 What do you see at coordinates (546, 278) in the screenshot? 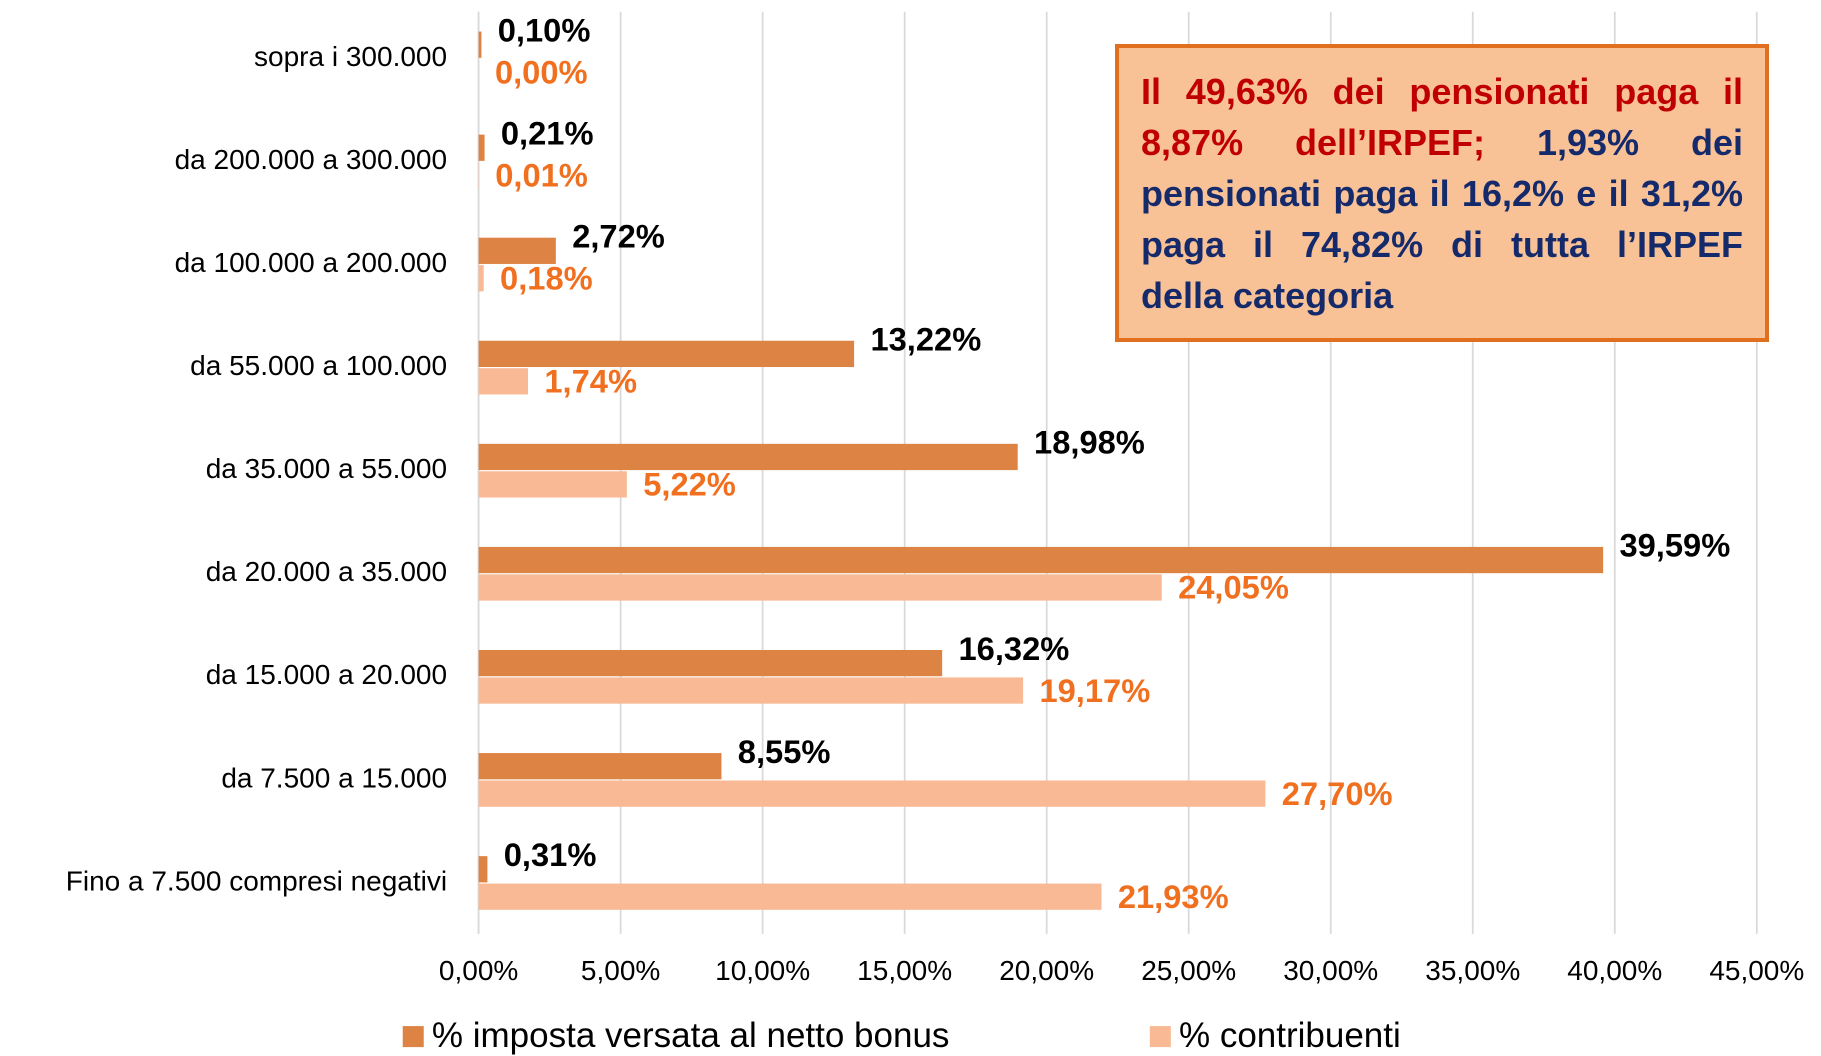
I see `value-label: 0,18%` at bounding box center [546, 278].